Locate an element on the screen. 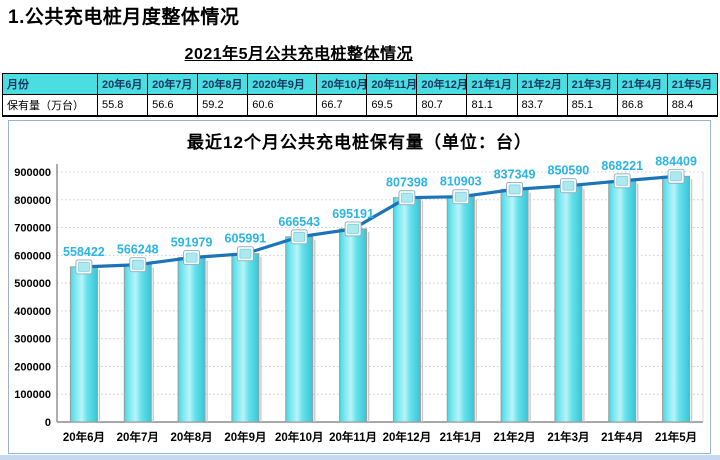 Image resolution: width=720 pixels, height=460 pixels. x-tick-label: 20年8月 is located at coordinates (191, 437).